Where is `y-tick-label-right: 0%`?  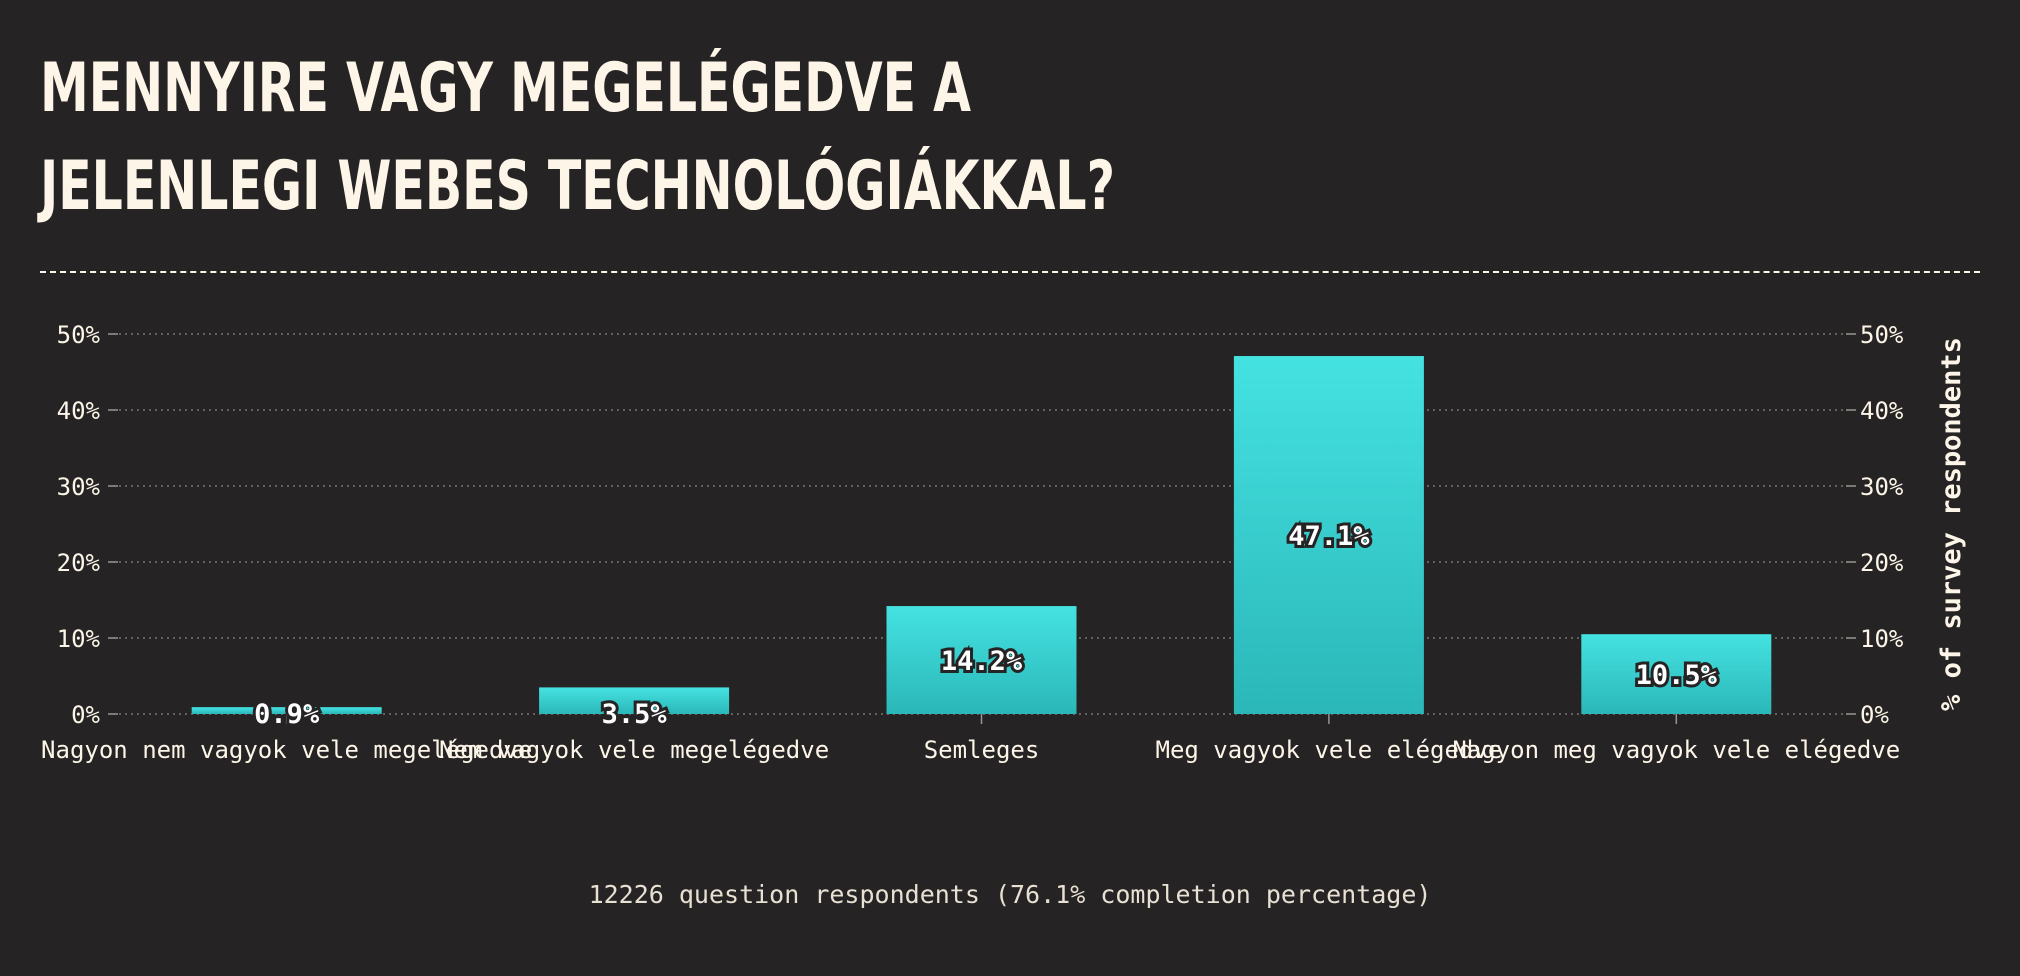
y-tick-label-right: 0% is located at coordinates (1874, 715).